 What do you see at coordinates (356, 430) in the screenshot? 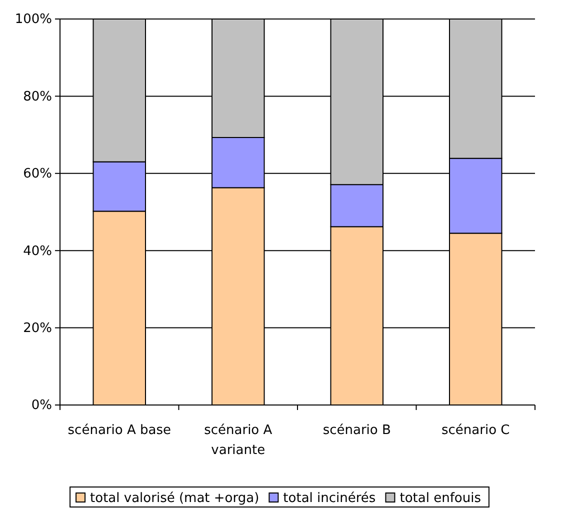
I see `x-tick-label: scénario B` at bounding box center [356, 430].